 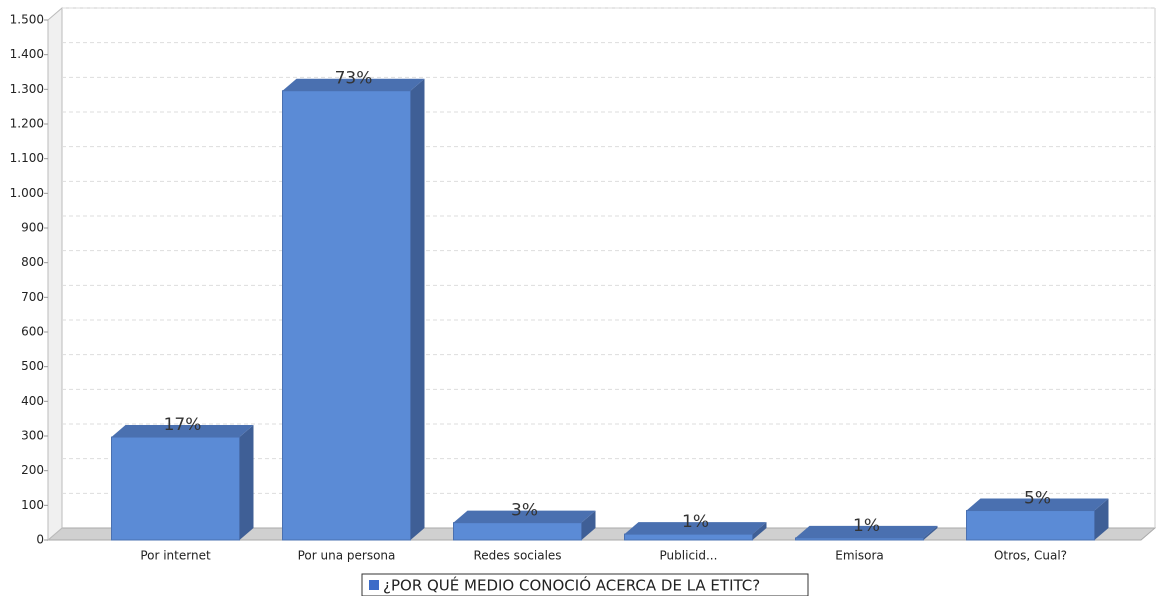 What do you see at coordinates (32, 470) in the screenshot?
I see `y-tick-label: 200` at bounding box center [32, 470].